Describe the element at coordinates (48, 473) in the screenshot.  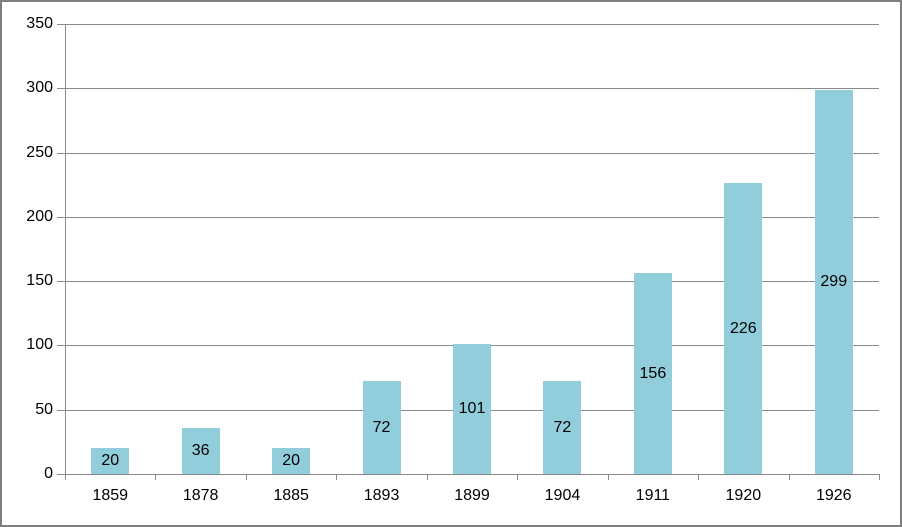
I see `y-axis-tick-label: 0` at that location.